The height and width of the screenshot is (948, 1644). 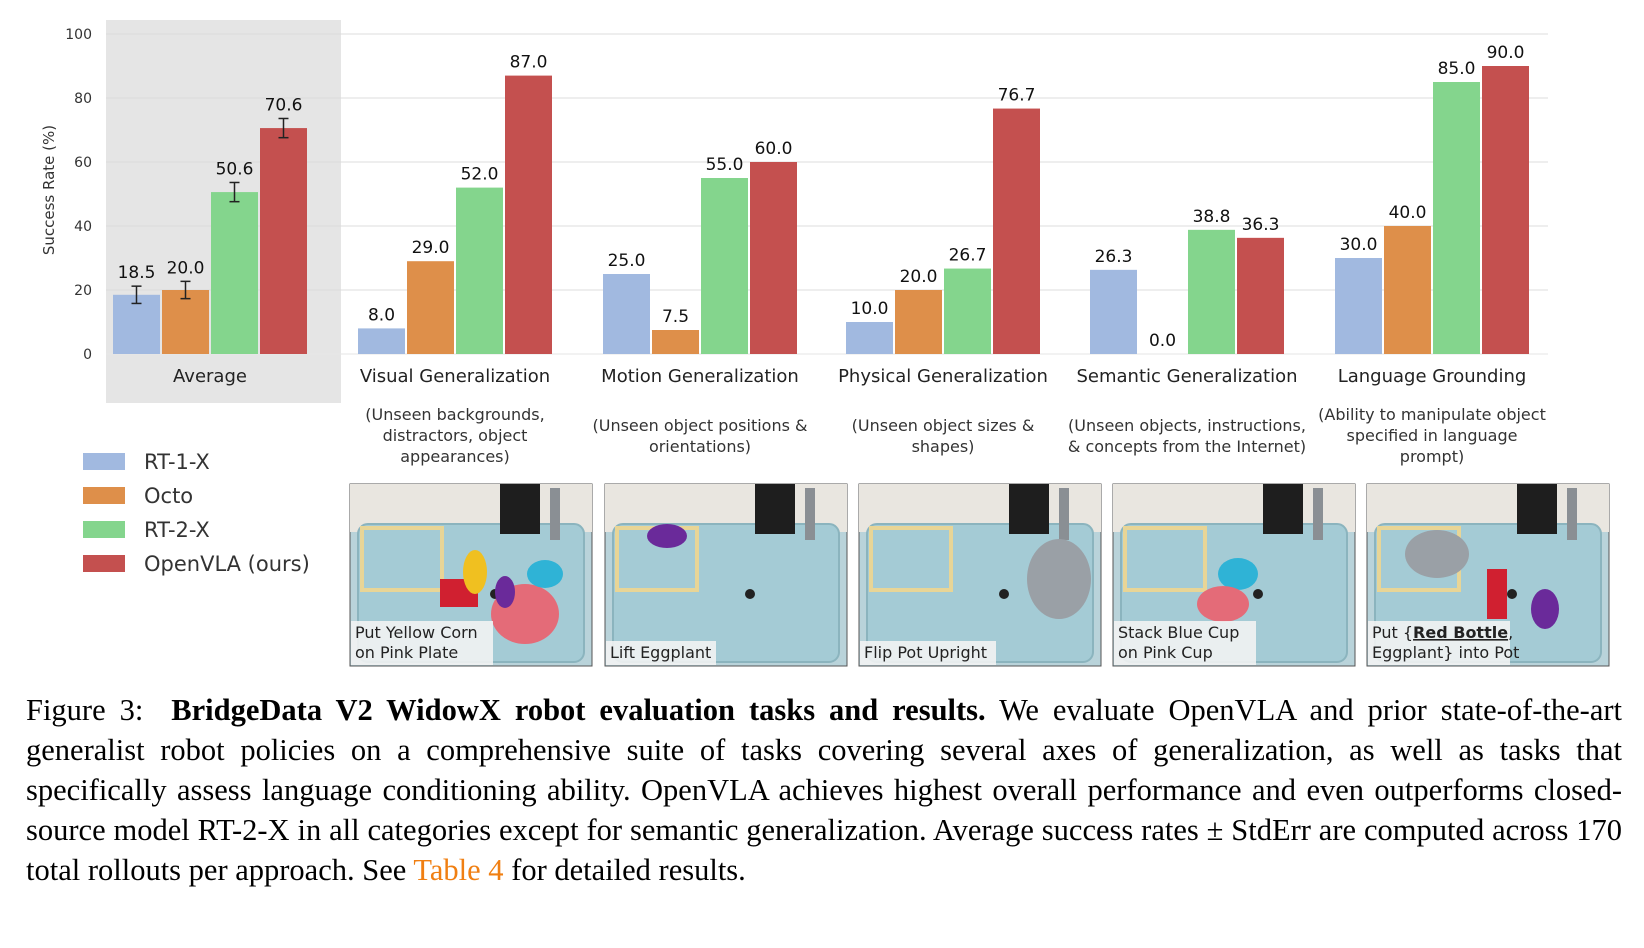 I want to click on value-label: 87.0, so click(x=529, y=63).